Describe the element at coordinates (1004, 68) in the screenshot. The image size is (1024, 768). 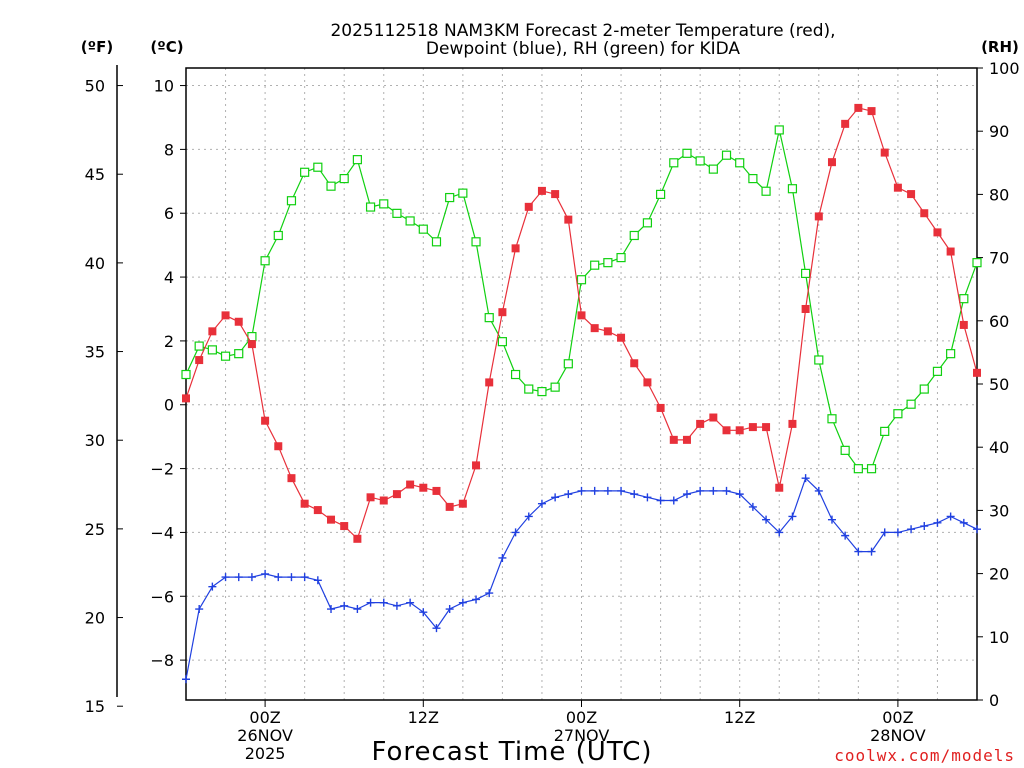
I see `rh-tick-label: 100` at that location.